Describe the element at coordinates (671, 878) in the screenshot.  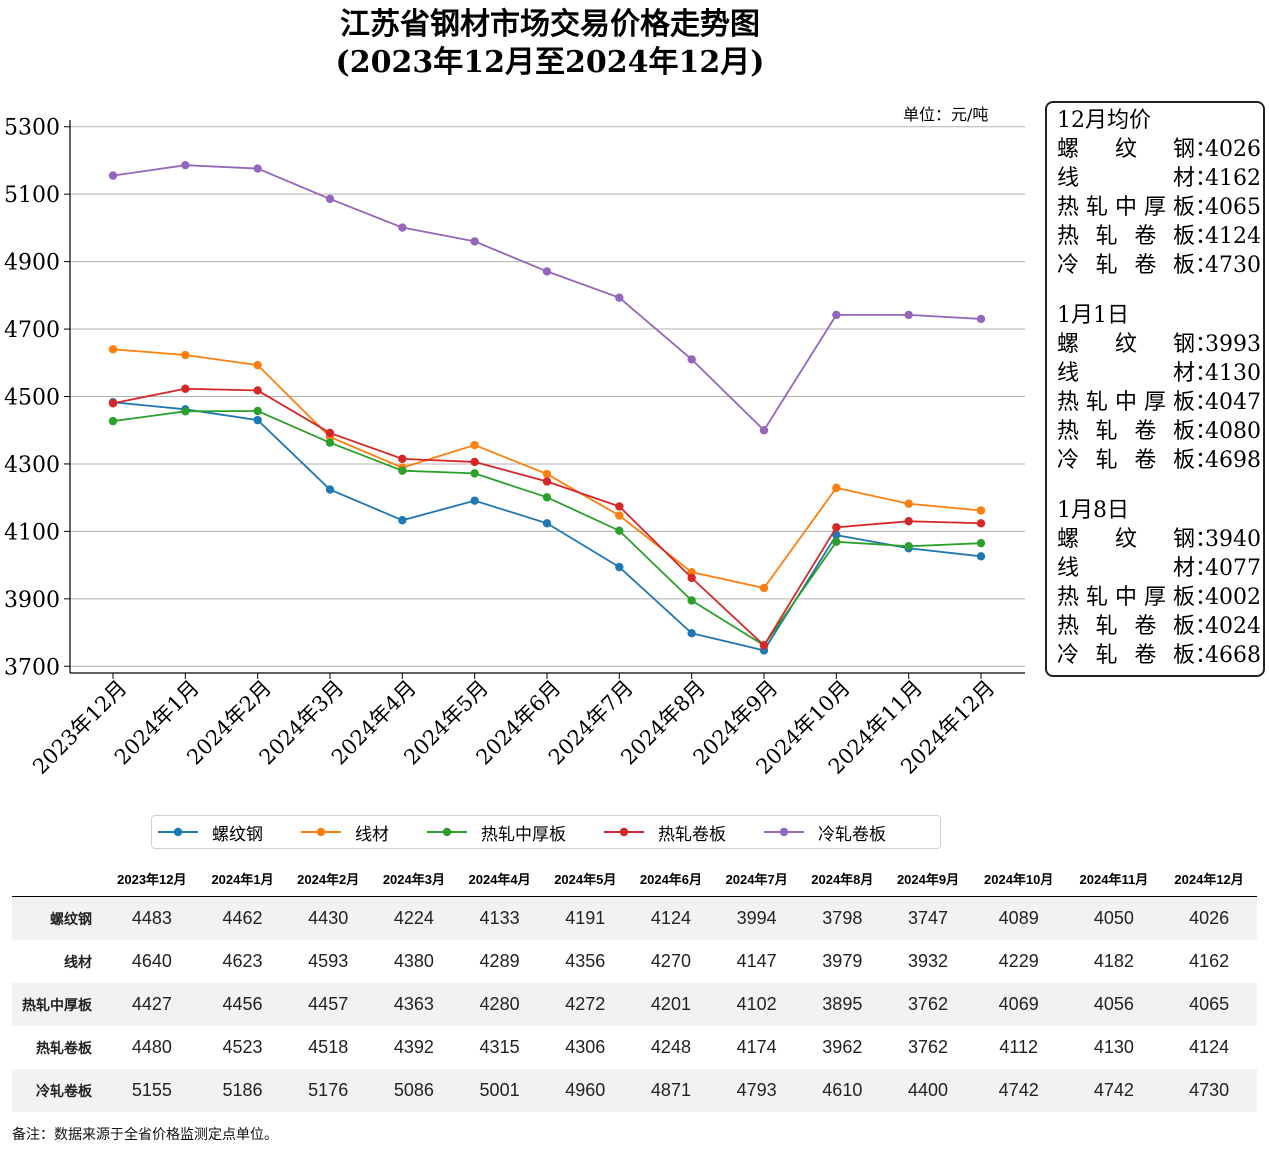
I see `table-column-header: 2024年6月` at that location.